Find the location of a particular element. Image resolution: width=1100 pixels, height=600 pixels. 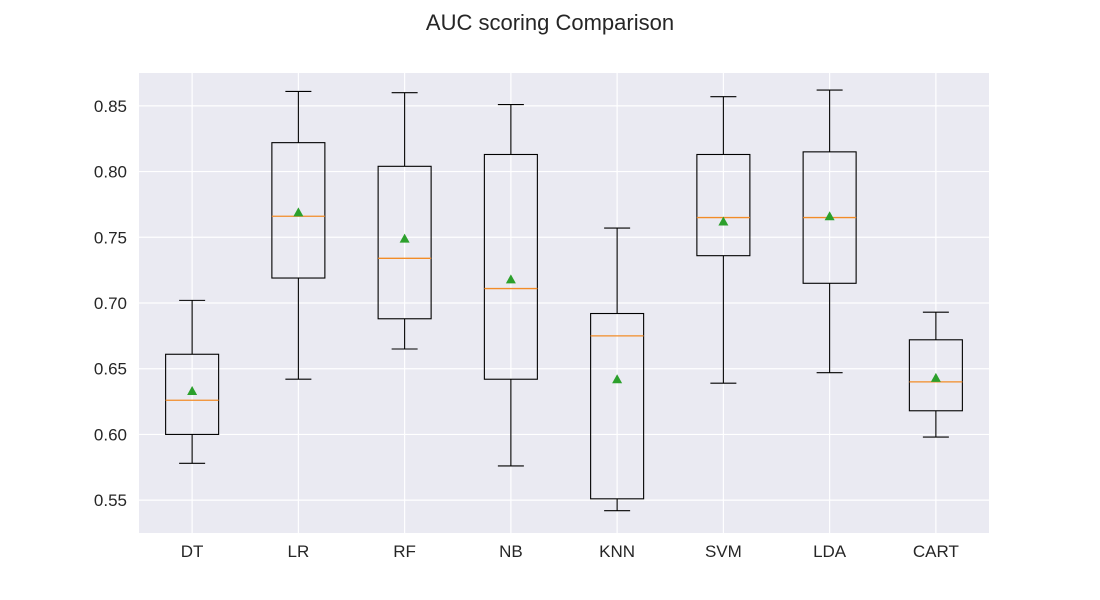

y-tick-label: 0.85 is located at coordinates (110, 106).